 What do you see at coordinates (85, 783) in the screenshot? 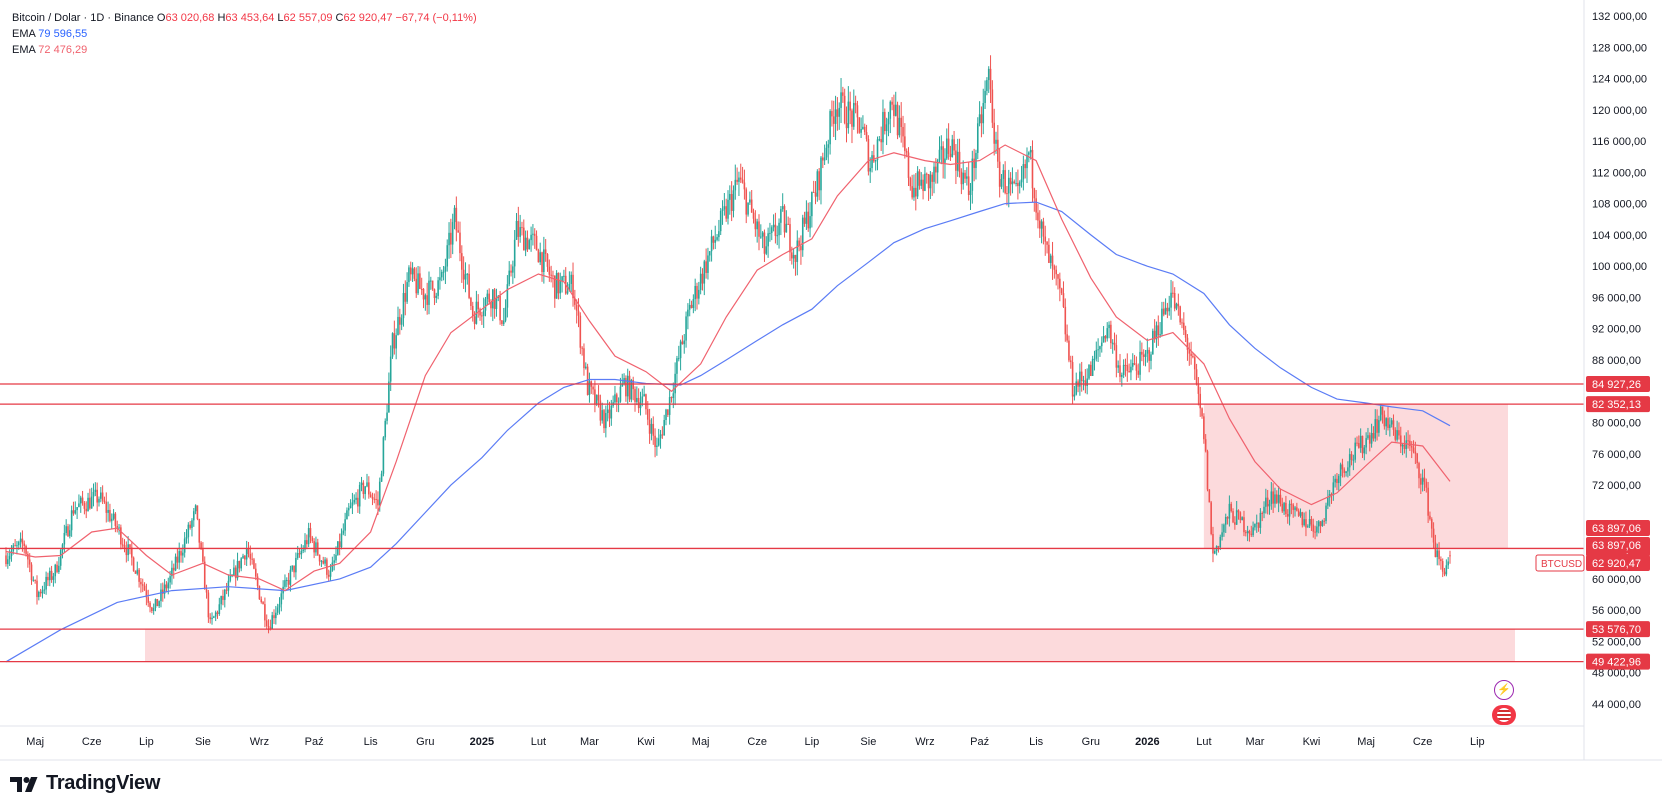
I see `tradingview-logo: TradingView` at bounding box center [85, 783].